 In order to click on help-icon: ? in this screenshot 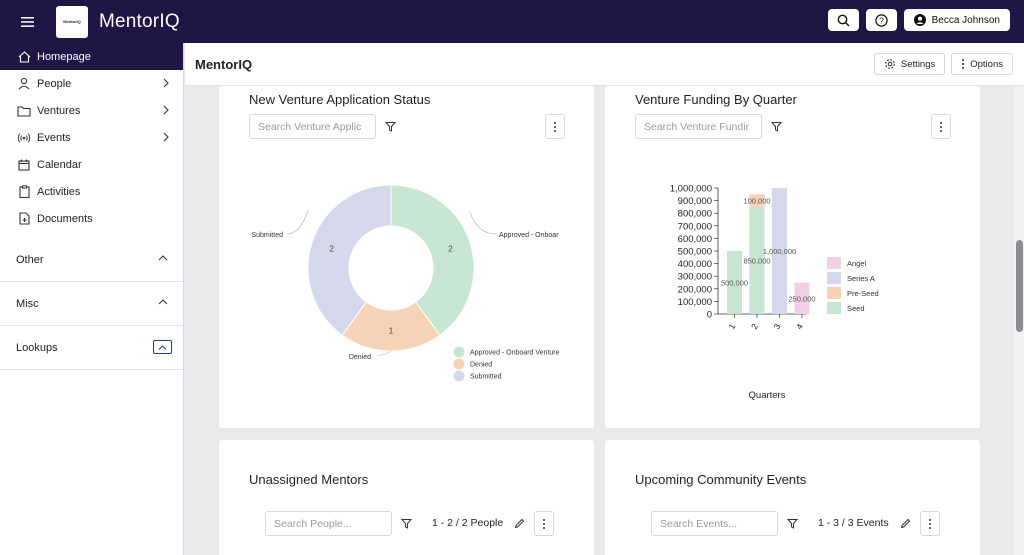, I will do `click(881, 20)`.